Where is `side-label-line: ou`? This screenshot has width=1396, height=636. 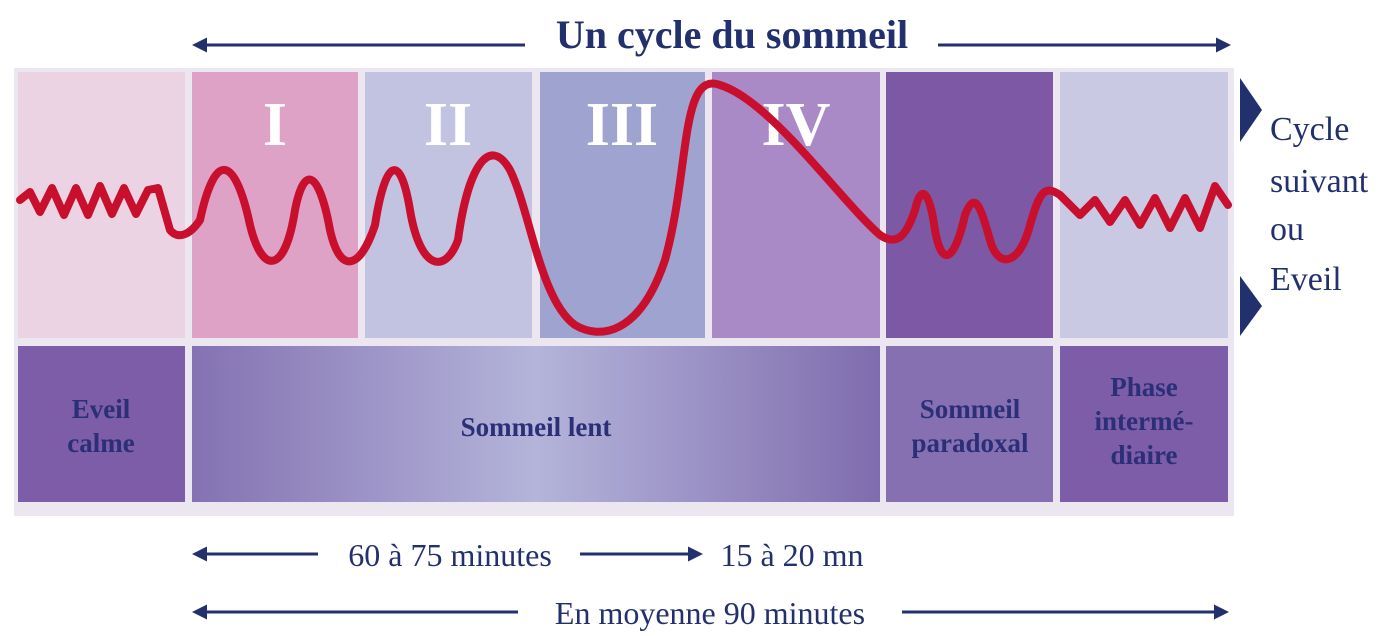
side-label-line: ou is located at coordinates (1287, 229).